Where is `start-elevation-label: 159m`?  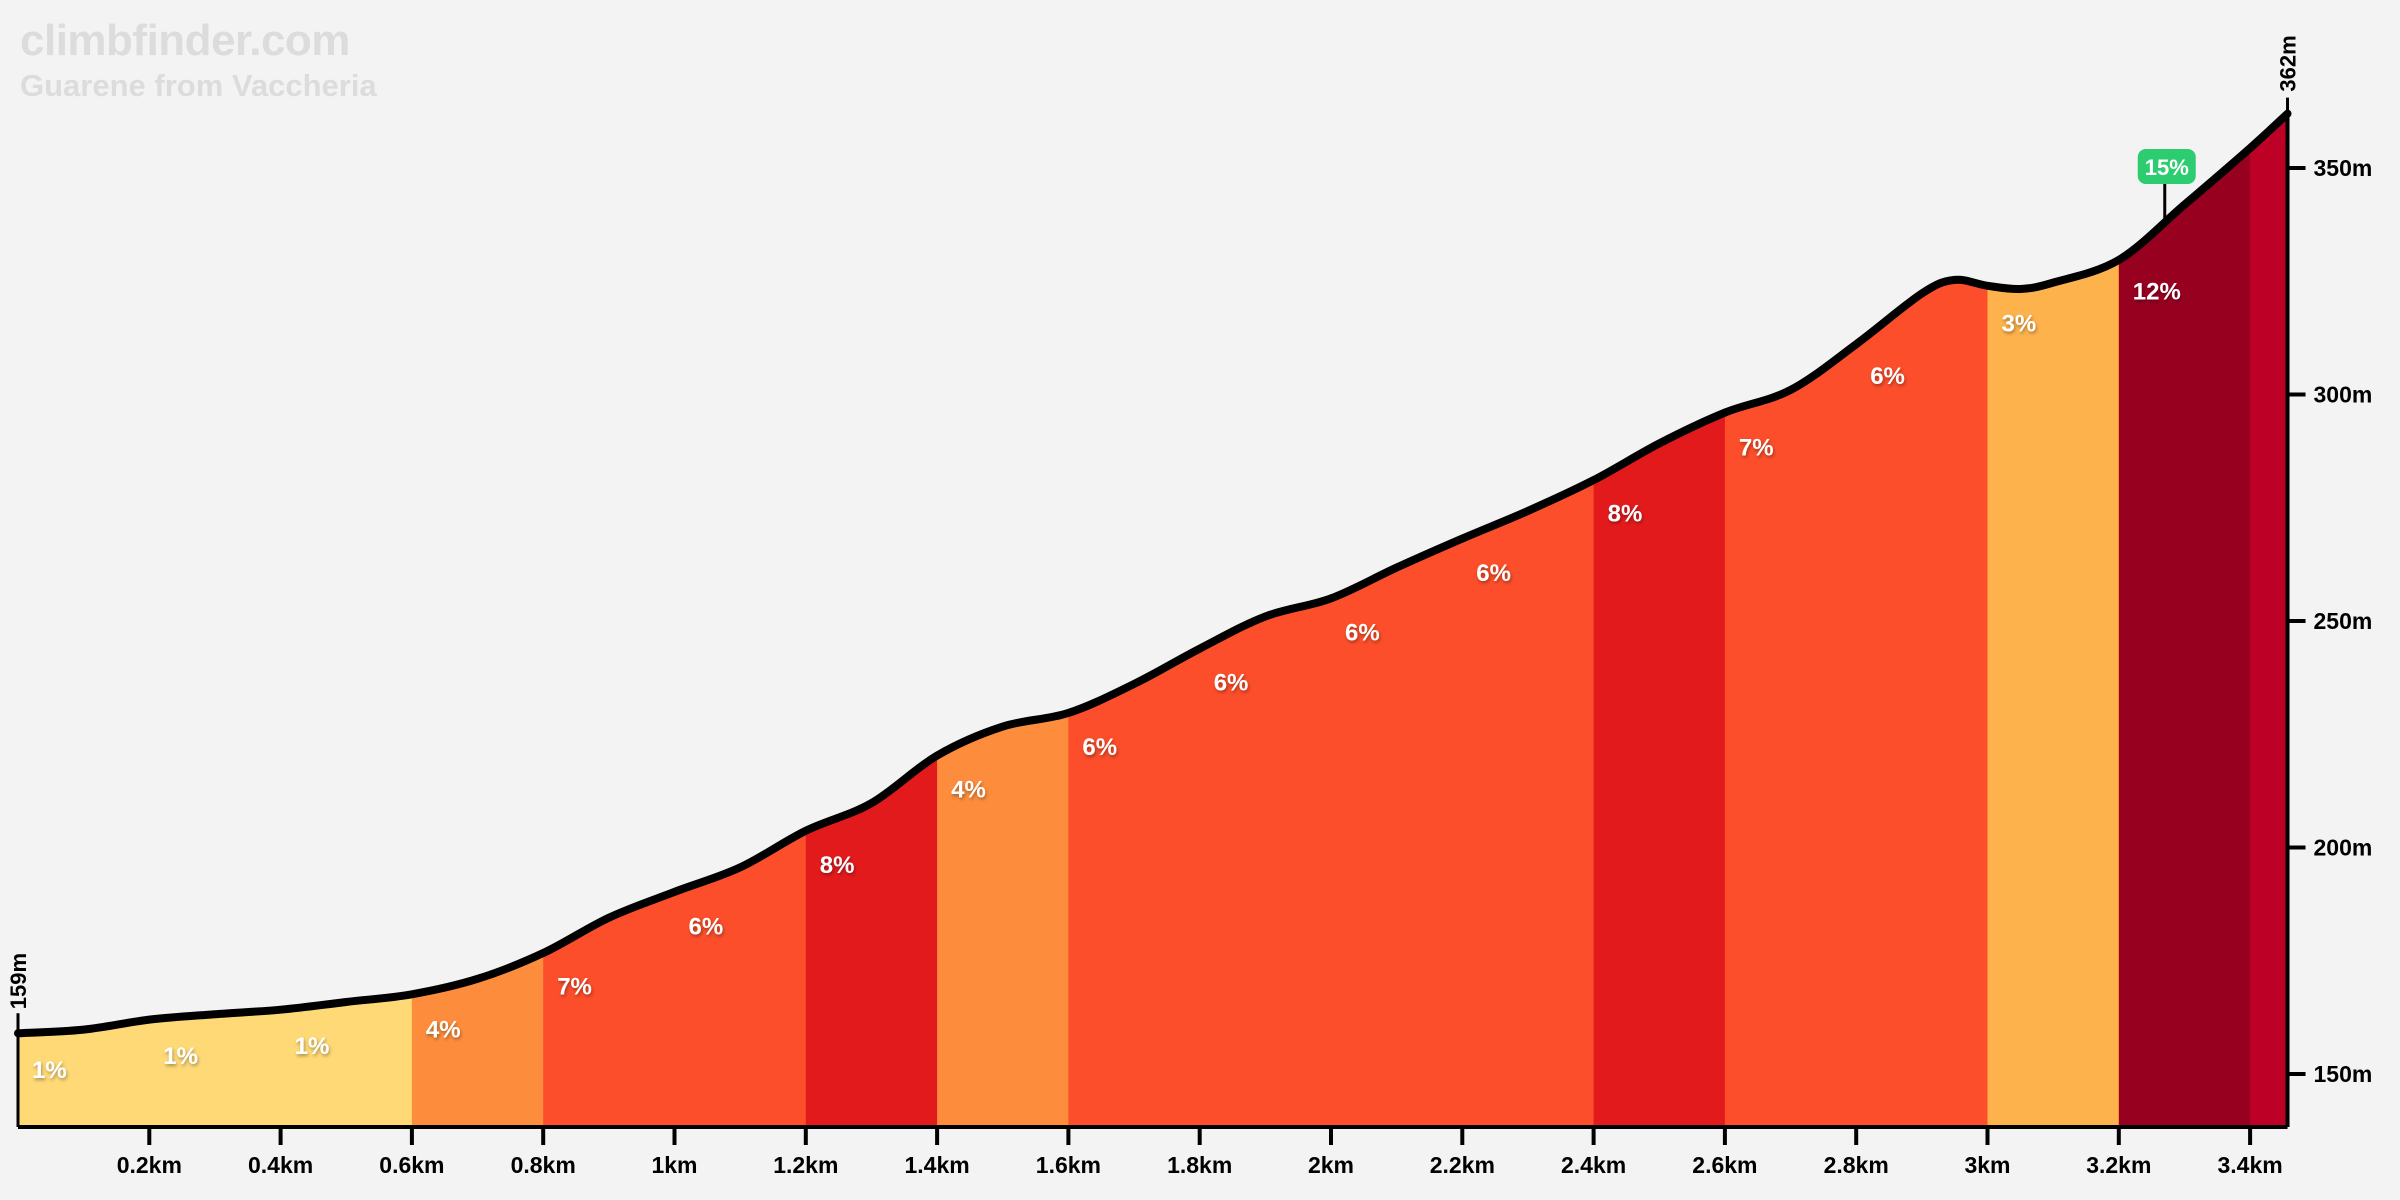
start-elevation-label: 159m is located at coordinates (18, 981).